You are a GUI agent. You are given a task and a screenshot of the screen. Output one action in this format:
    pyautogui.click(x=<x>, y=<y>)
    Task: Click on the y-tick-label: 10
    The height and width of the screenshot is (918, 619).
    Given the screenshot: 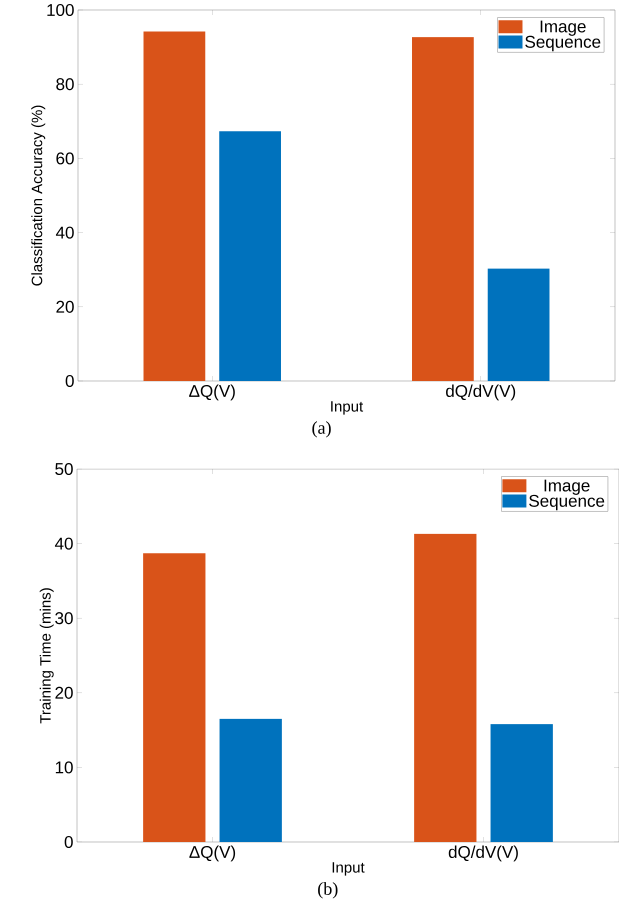 What is the action you would take?
    pyautogui.click(x=64, y=767)
    